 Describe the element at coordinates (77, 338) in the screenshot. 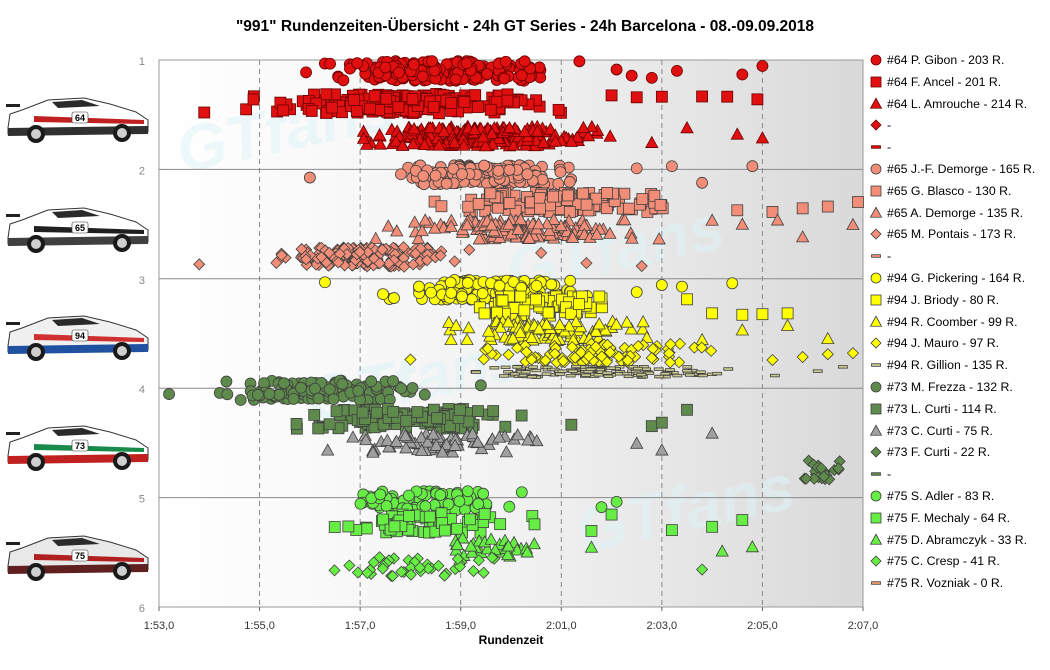

I see `car-image: 94` at that location.